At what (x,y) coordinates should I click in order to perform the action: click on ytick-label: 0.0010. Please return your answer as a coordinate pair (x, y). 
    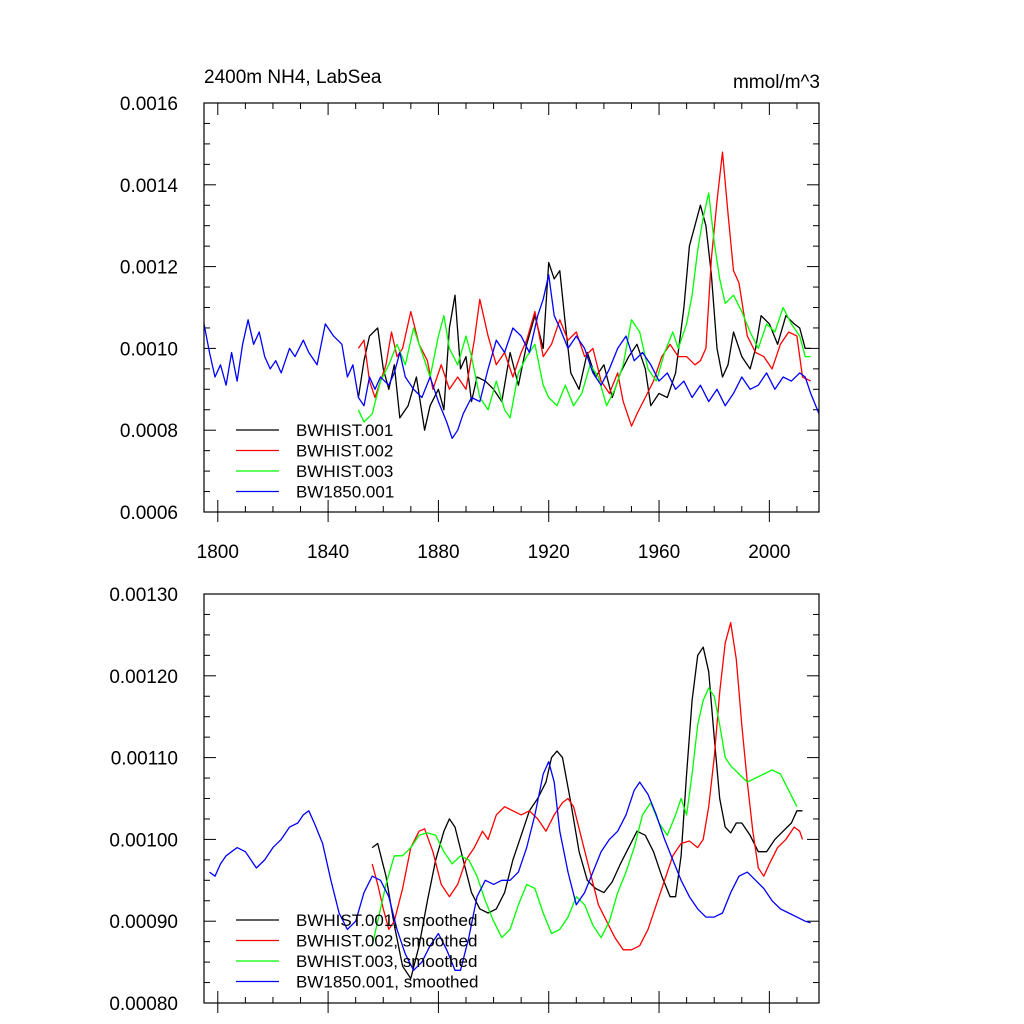
    Looking at the image, I should click on (149, 349).